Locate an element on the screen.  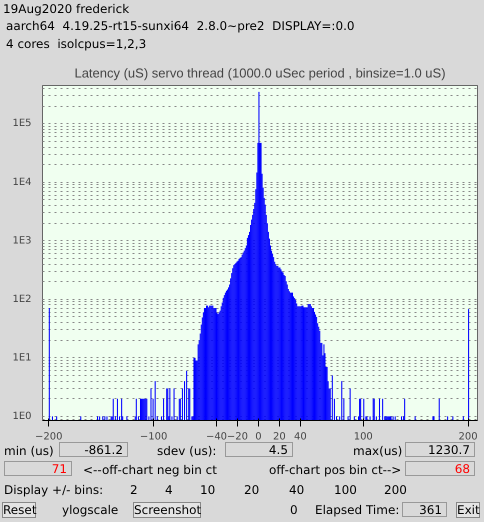
text: ylogscale is located at coordinates (90, 510).